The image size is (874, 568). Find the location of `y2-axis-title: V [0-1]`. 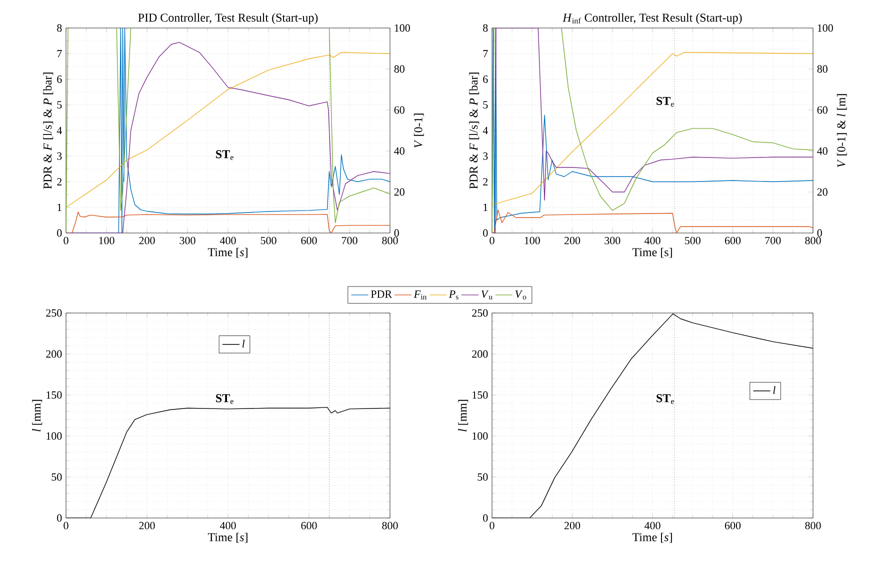

y2-axis-title: V [0-1] is located at coordinates (419, 131).